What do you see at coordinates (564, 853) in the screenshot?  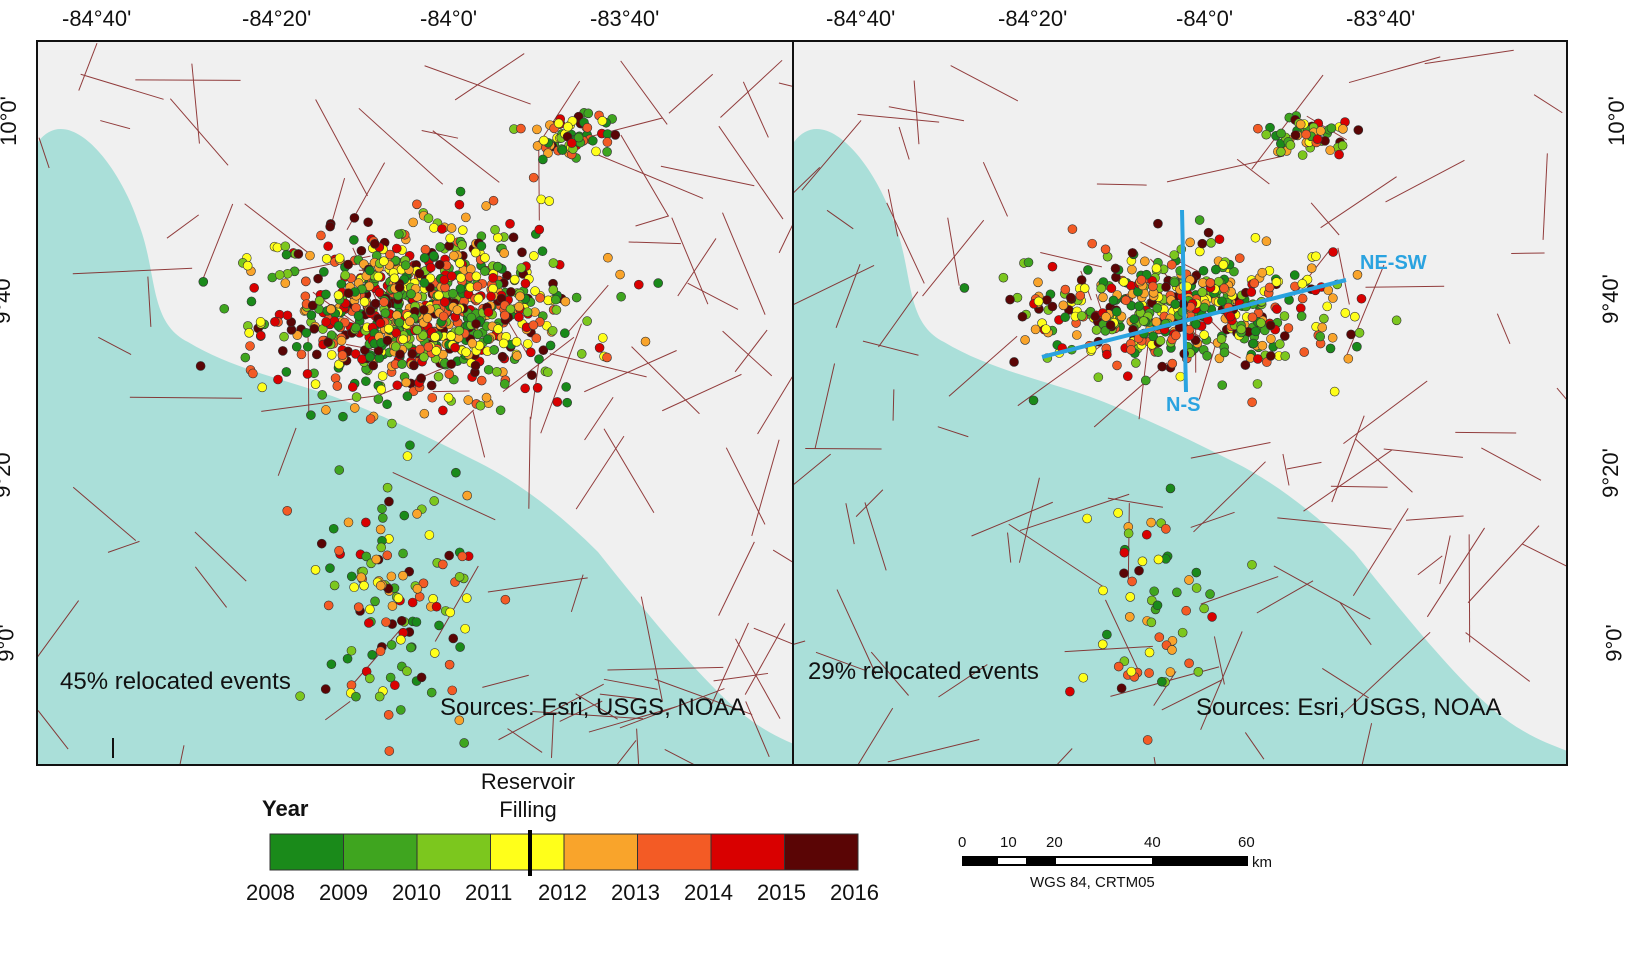 I see `year-color-bar` at bounding box center [564, 853].